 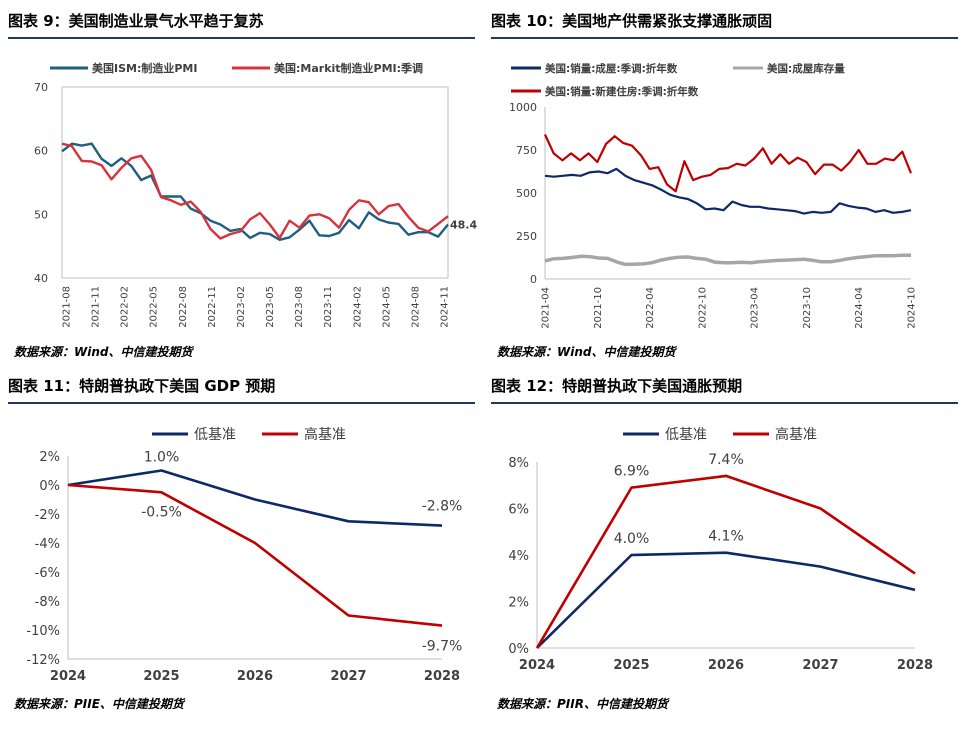 I want to click on data-label: 4.1%, so click(x=726, y=537).